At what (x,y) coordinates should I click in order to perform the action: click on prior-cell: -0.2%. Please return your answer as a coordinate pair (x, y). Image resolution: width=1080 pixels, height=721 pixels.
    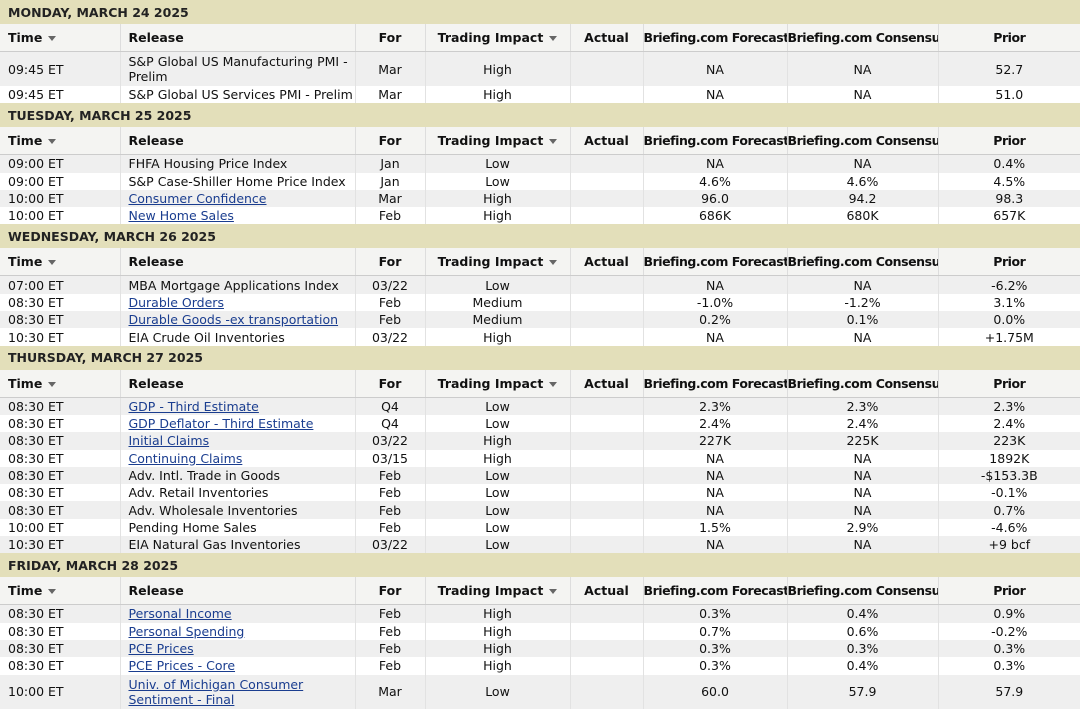
    Looking at the image, I should click on (1008, 631).